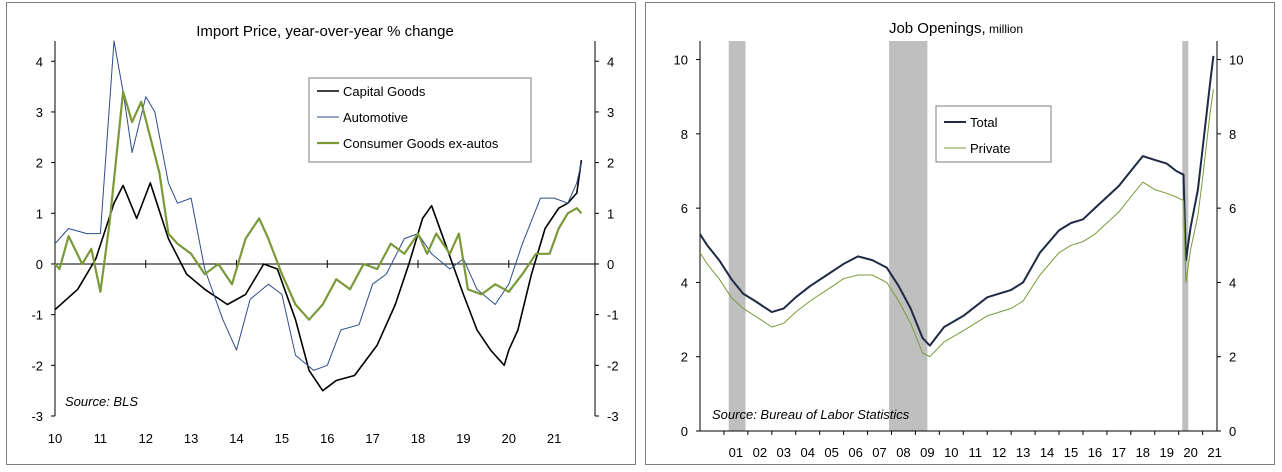 The width and height of the screenshot is (1282, 472). I want to click on y-tick-label-right: 1, so click(610, 213).